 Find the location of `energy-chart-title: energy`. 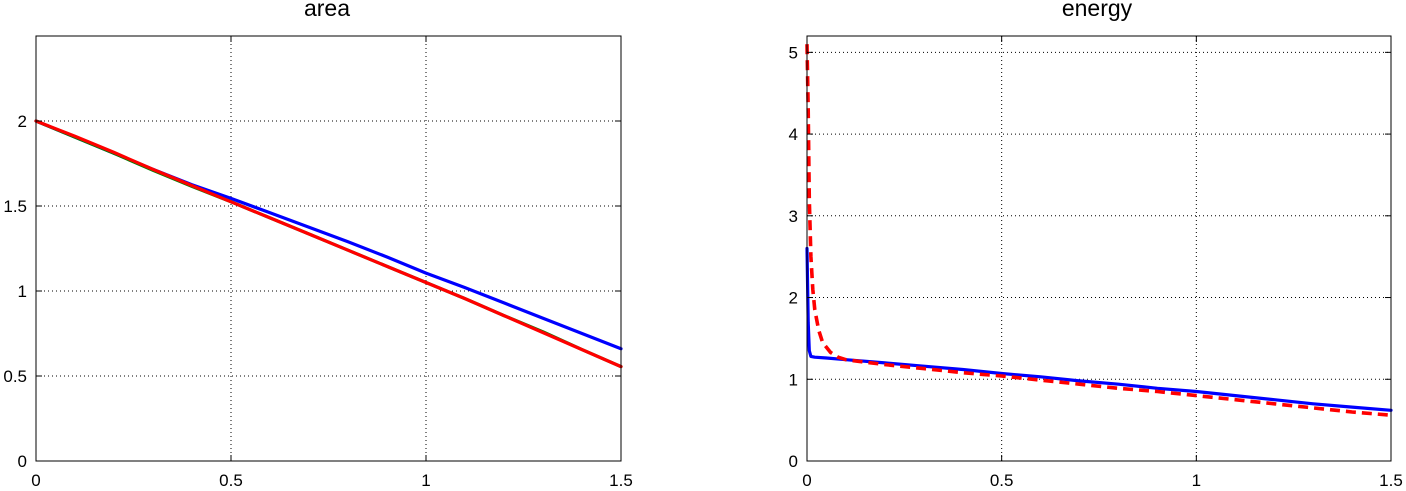

energy-chart-title: energy is located at coordinates (1097, 10).